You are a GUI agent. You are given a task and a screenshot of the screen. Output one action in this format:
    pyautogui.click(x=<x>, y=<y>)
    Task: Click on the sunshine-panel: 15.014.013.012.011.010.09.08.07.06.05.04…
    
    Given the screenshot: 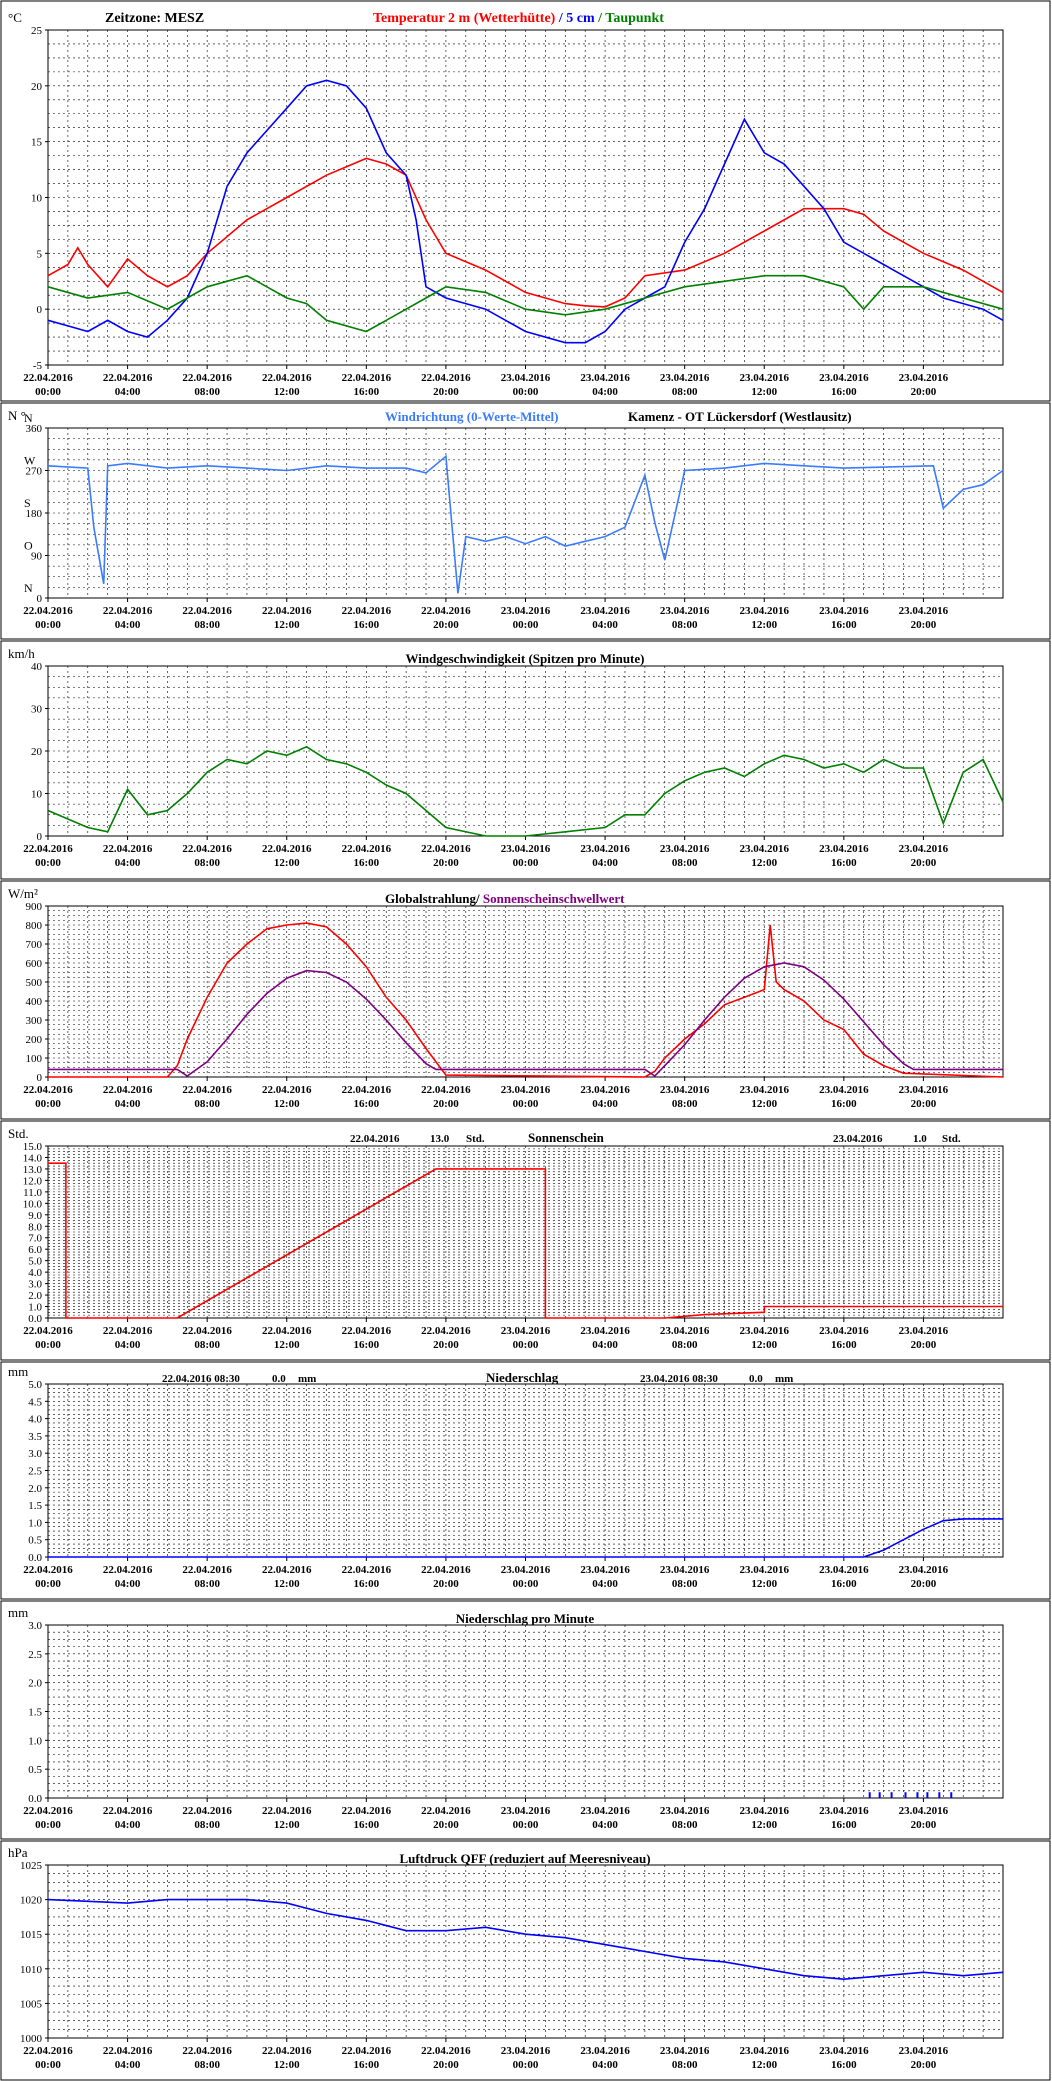 What is the action you would take?
    pyautogui.click(x=525, y=1240)
    